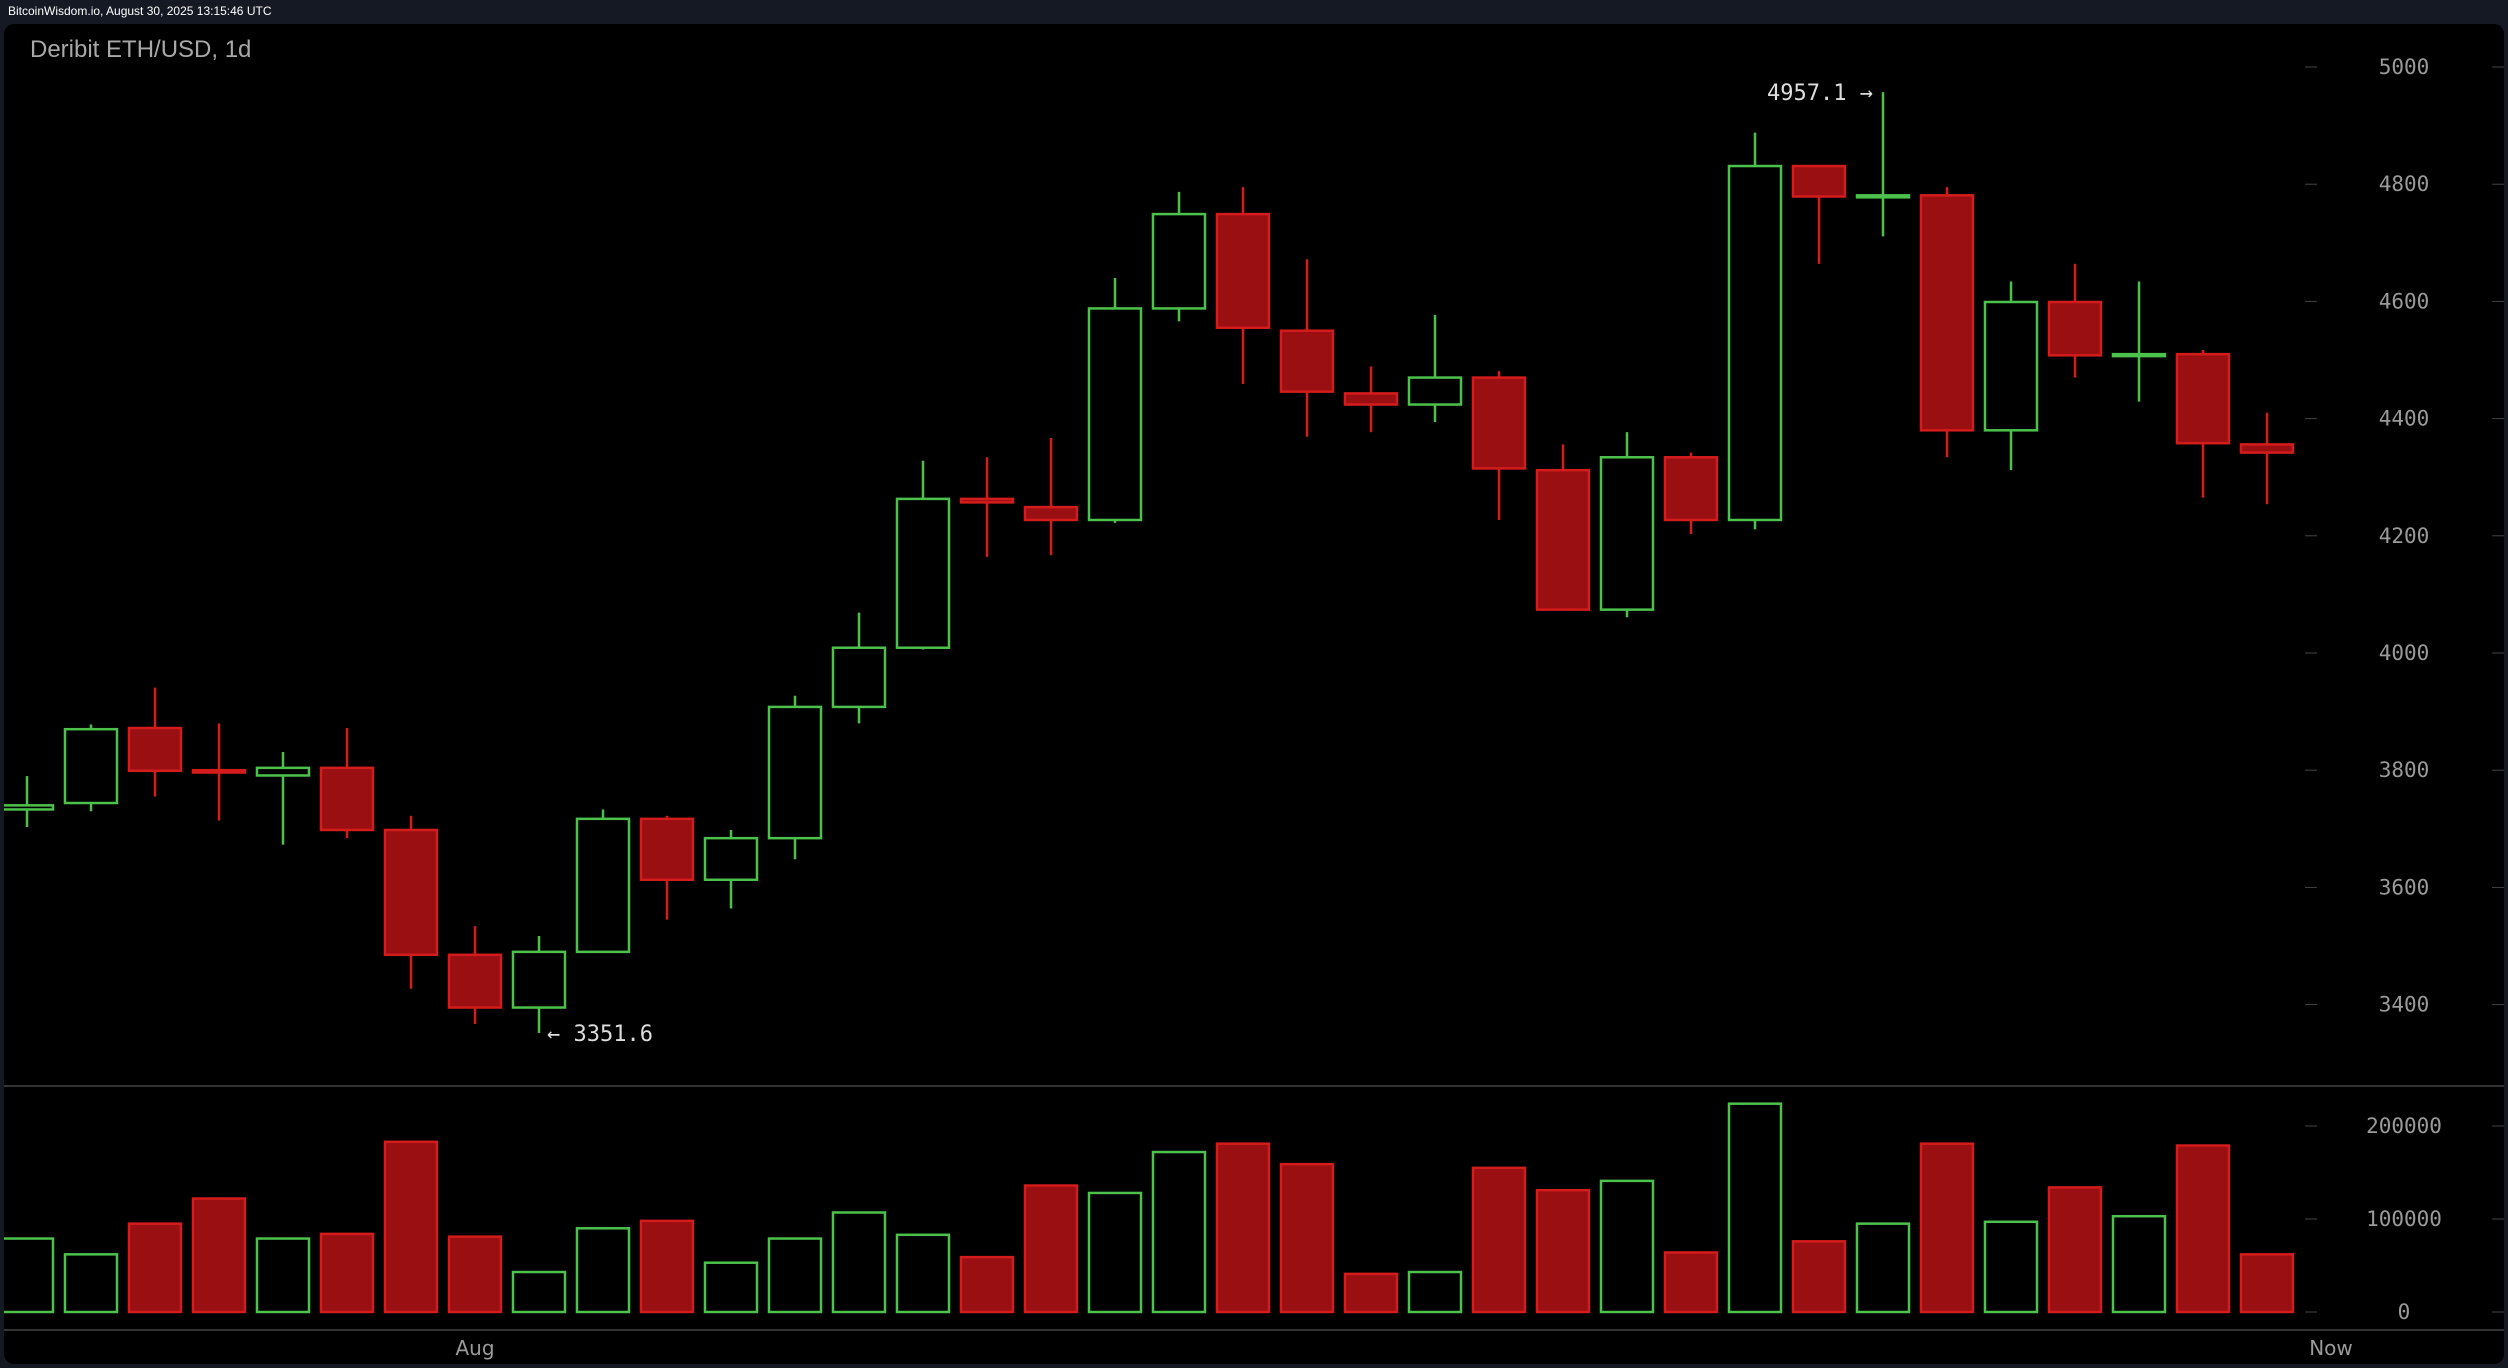 The height and width of the screenshot is (1368, 2508). I want to click on volume-tick-label: 200000, so click(2404, 1126).